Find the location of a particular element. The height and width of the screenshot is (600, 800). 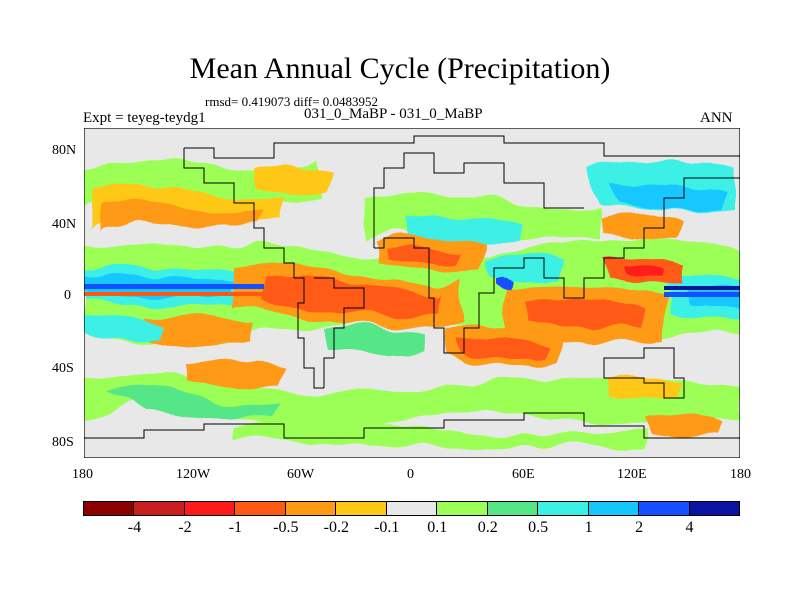

x-label-120w: 120W is located at coordinates (193, 474).